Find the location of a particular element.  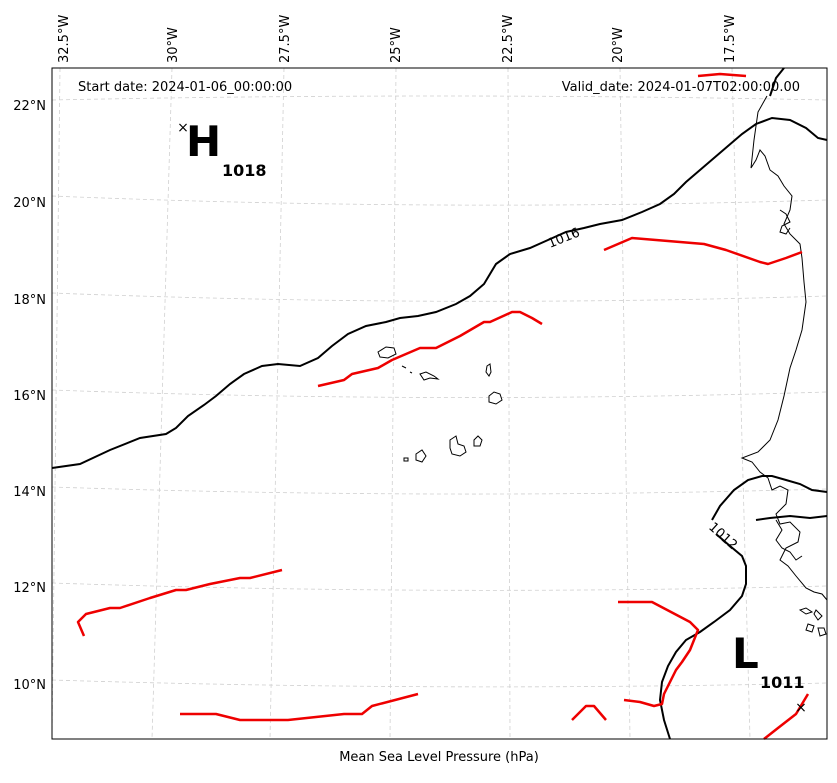

trough-top is located at coordinates (722, 75).